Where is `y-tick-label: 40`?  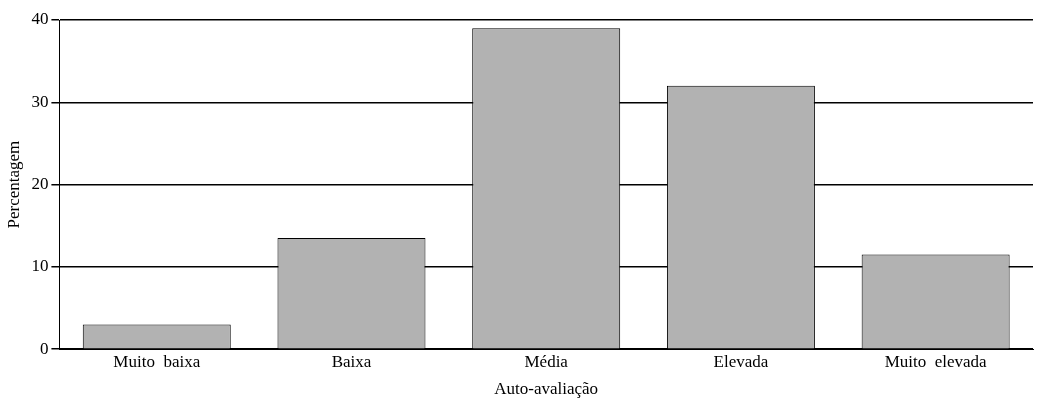 y-tick-label: 40 is located at coordinates (40, 19).